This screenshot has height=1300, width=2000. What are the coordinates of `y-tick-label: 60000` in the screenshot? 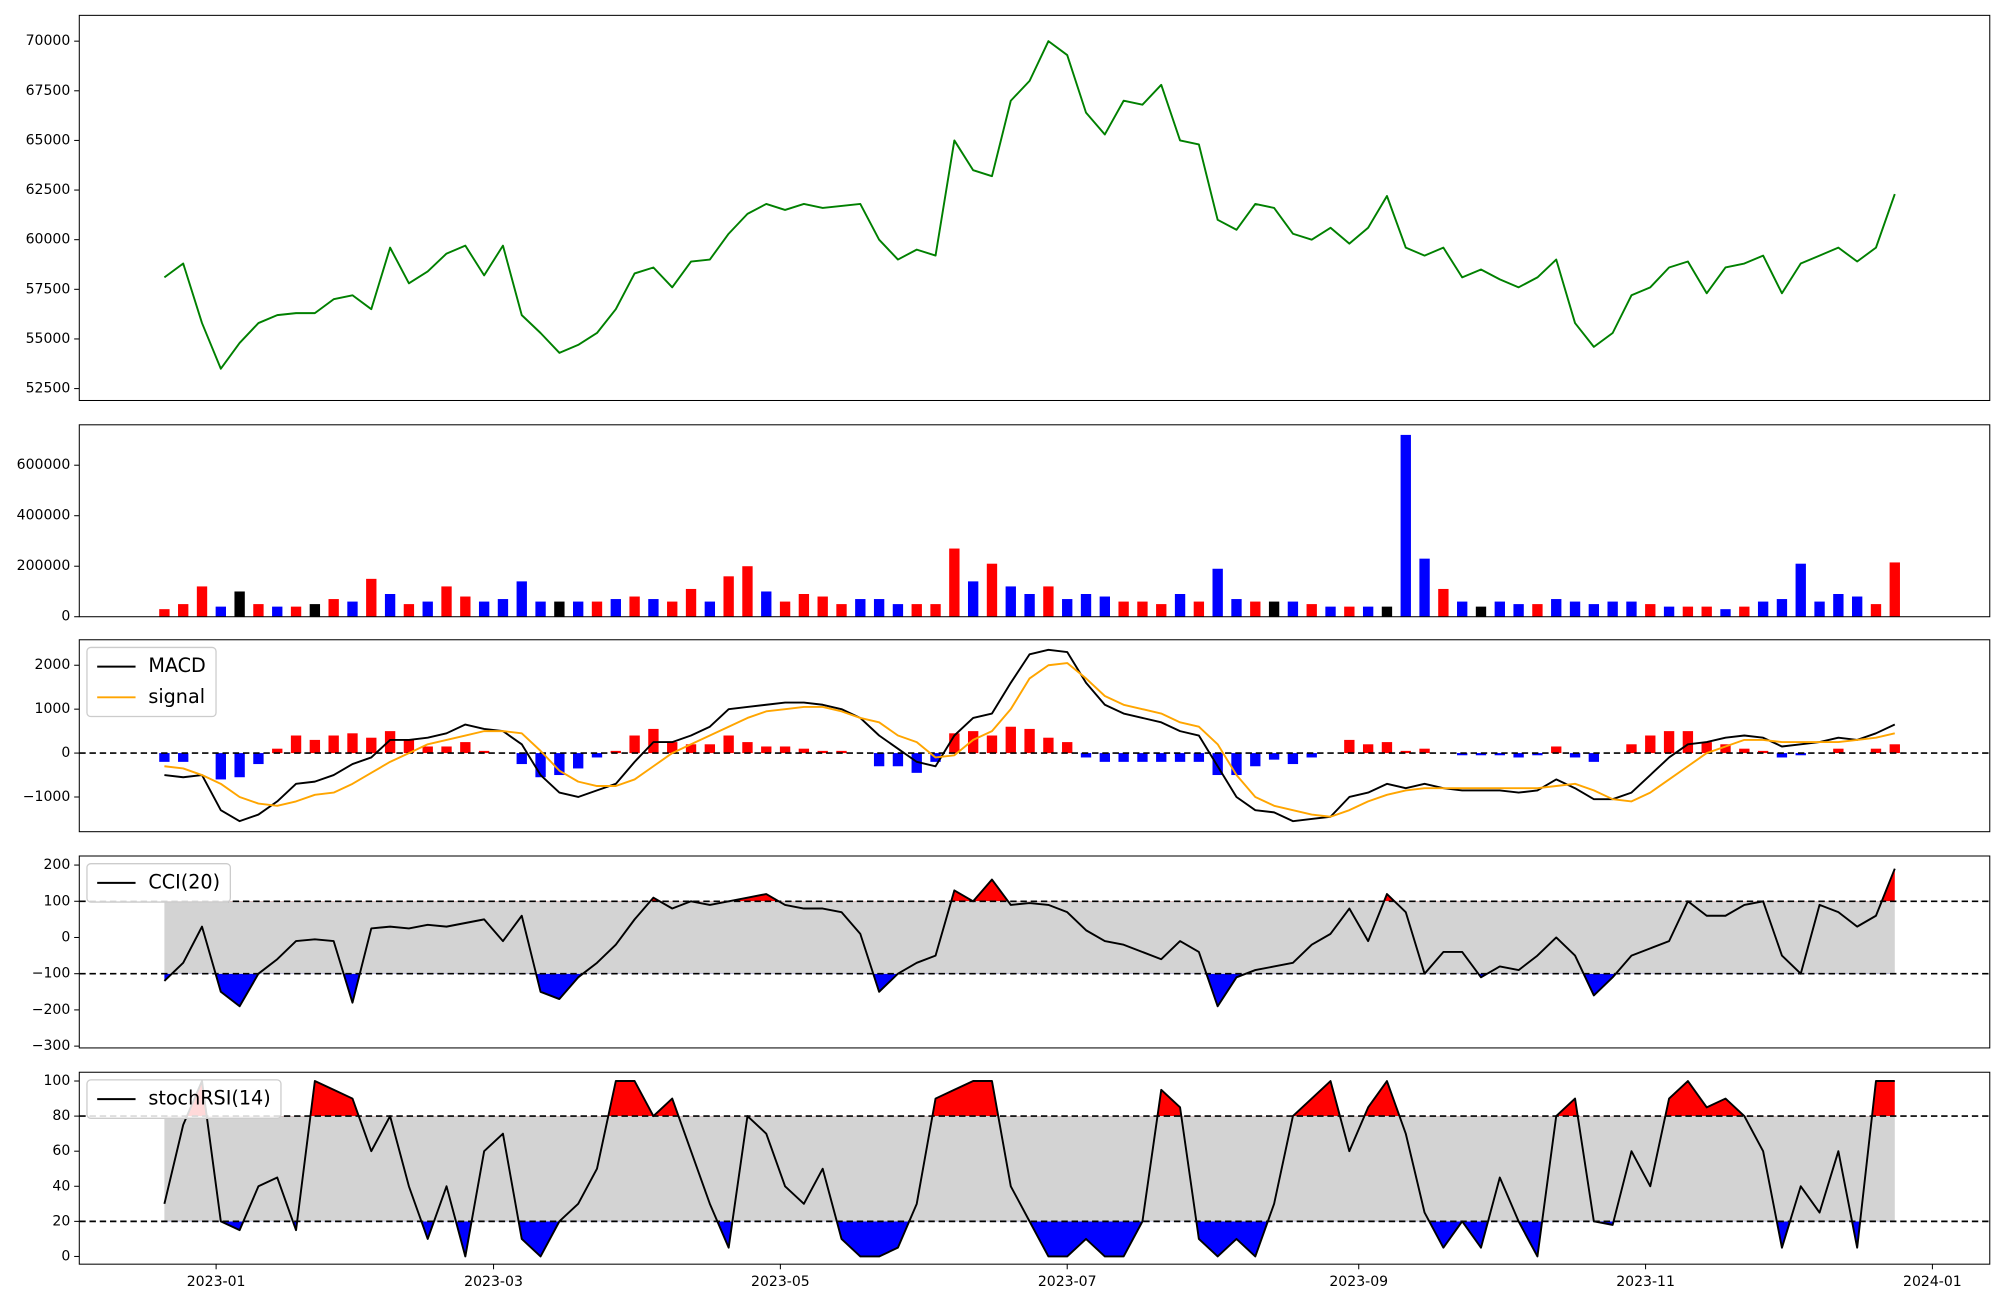 It's located at (48, 240).